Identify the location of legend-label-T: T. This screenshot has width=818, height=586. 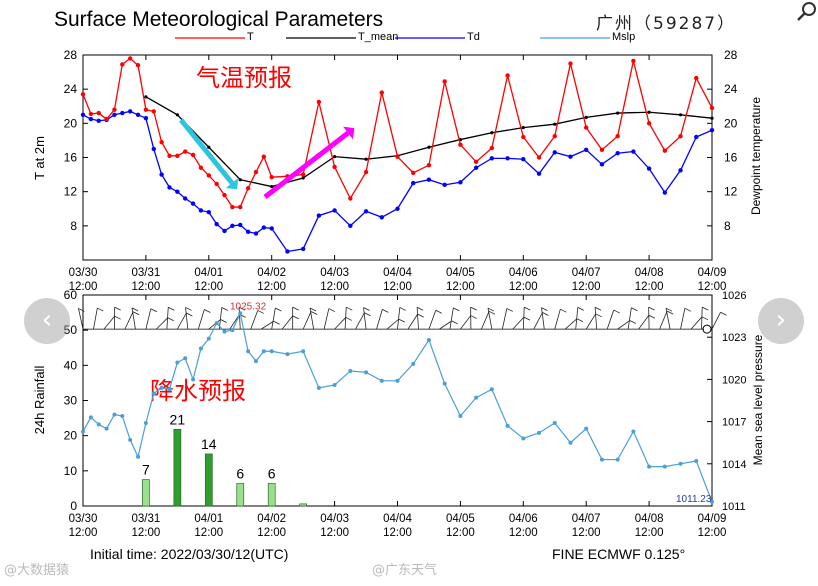
(250, 37).